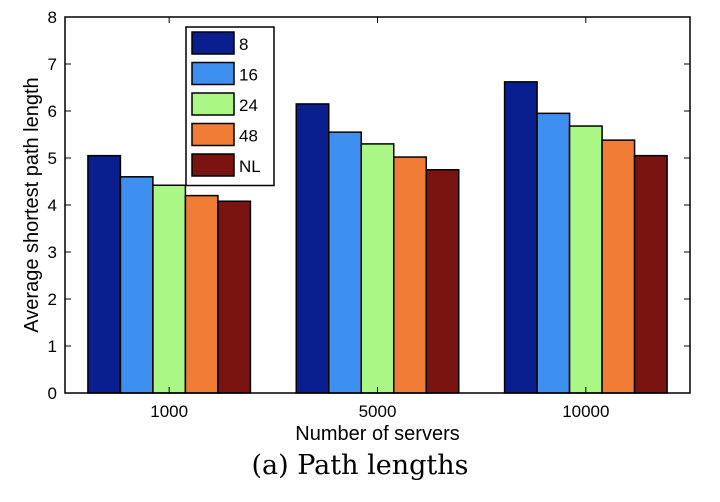 The image size is (720, 502). What do you see at coordinates (378, 411) in the screenshot?
I see `x-tick-label: 5000` at bounding box center [378, 411].